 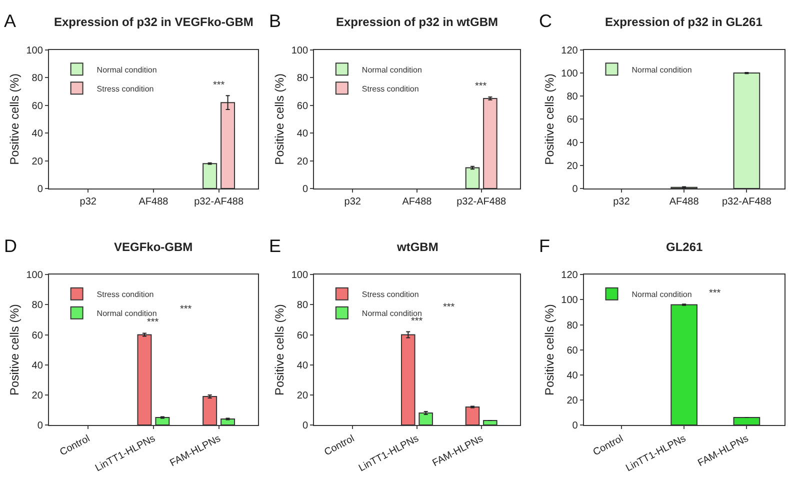 What do you see at coordinates (544, 246) in the screenshot?
I see `text: F` at bounding box center [544, 246].